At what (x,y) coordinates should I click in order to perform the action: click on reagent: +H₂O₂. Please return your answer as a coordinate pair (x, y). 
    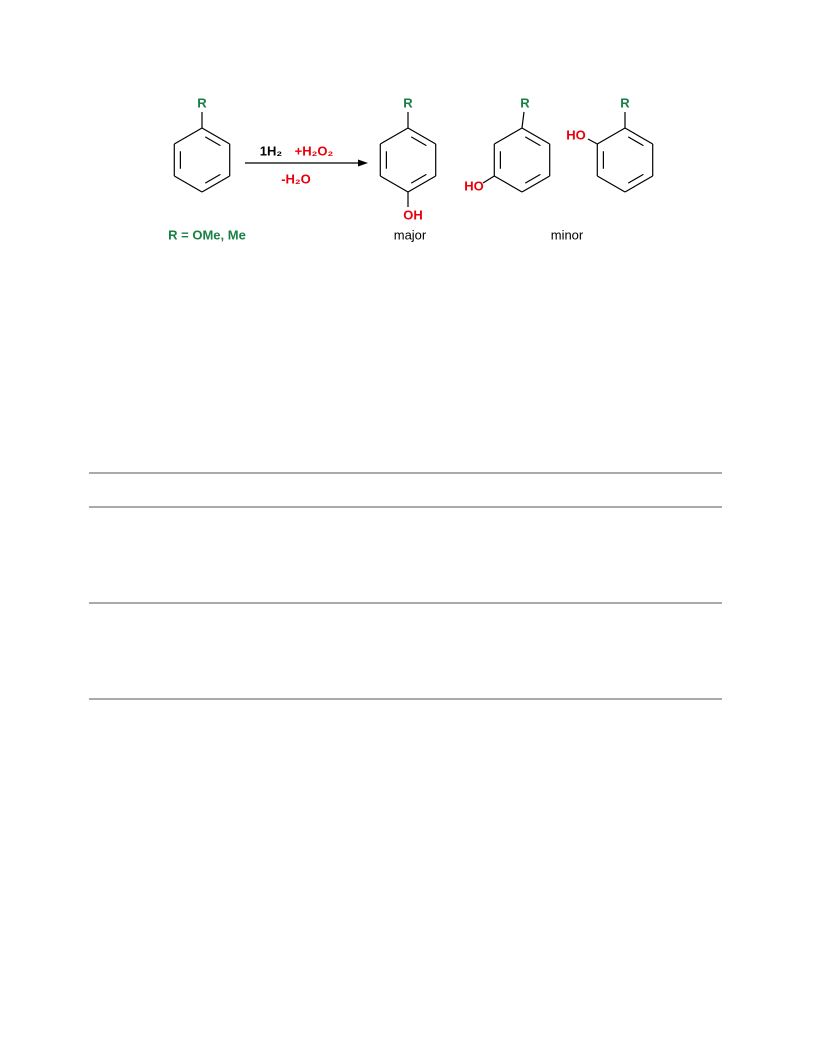
    Looking at the image, I should click on (314, 150).